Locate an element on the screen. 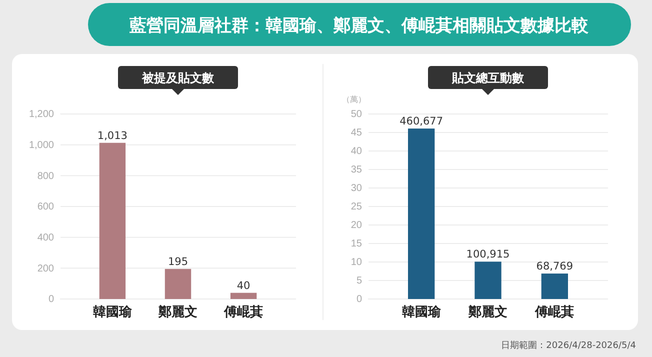 The width and height of the screenshot is (652, 357). y-tick-label: 20 is located at coordinates (356, 226).